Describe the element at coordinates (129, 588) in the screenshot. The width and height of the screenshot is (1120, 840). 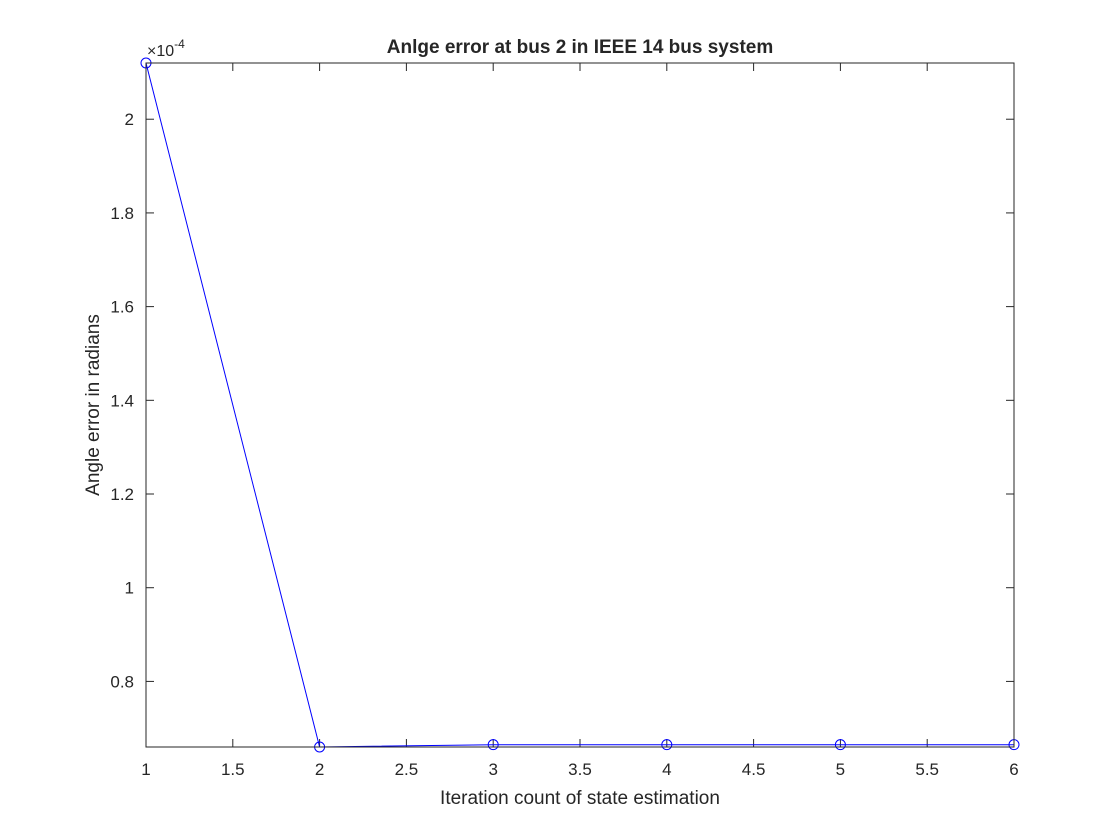
I see `y-tick-label: 1` at that location.